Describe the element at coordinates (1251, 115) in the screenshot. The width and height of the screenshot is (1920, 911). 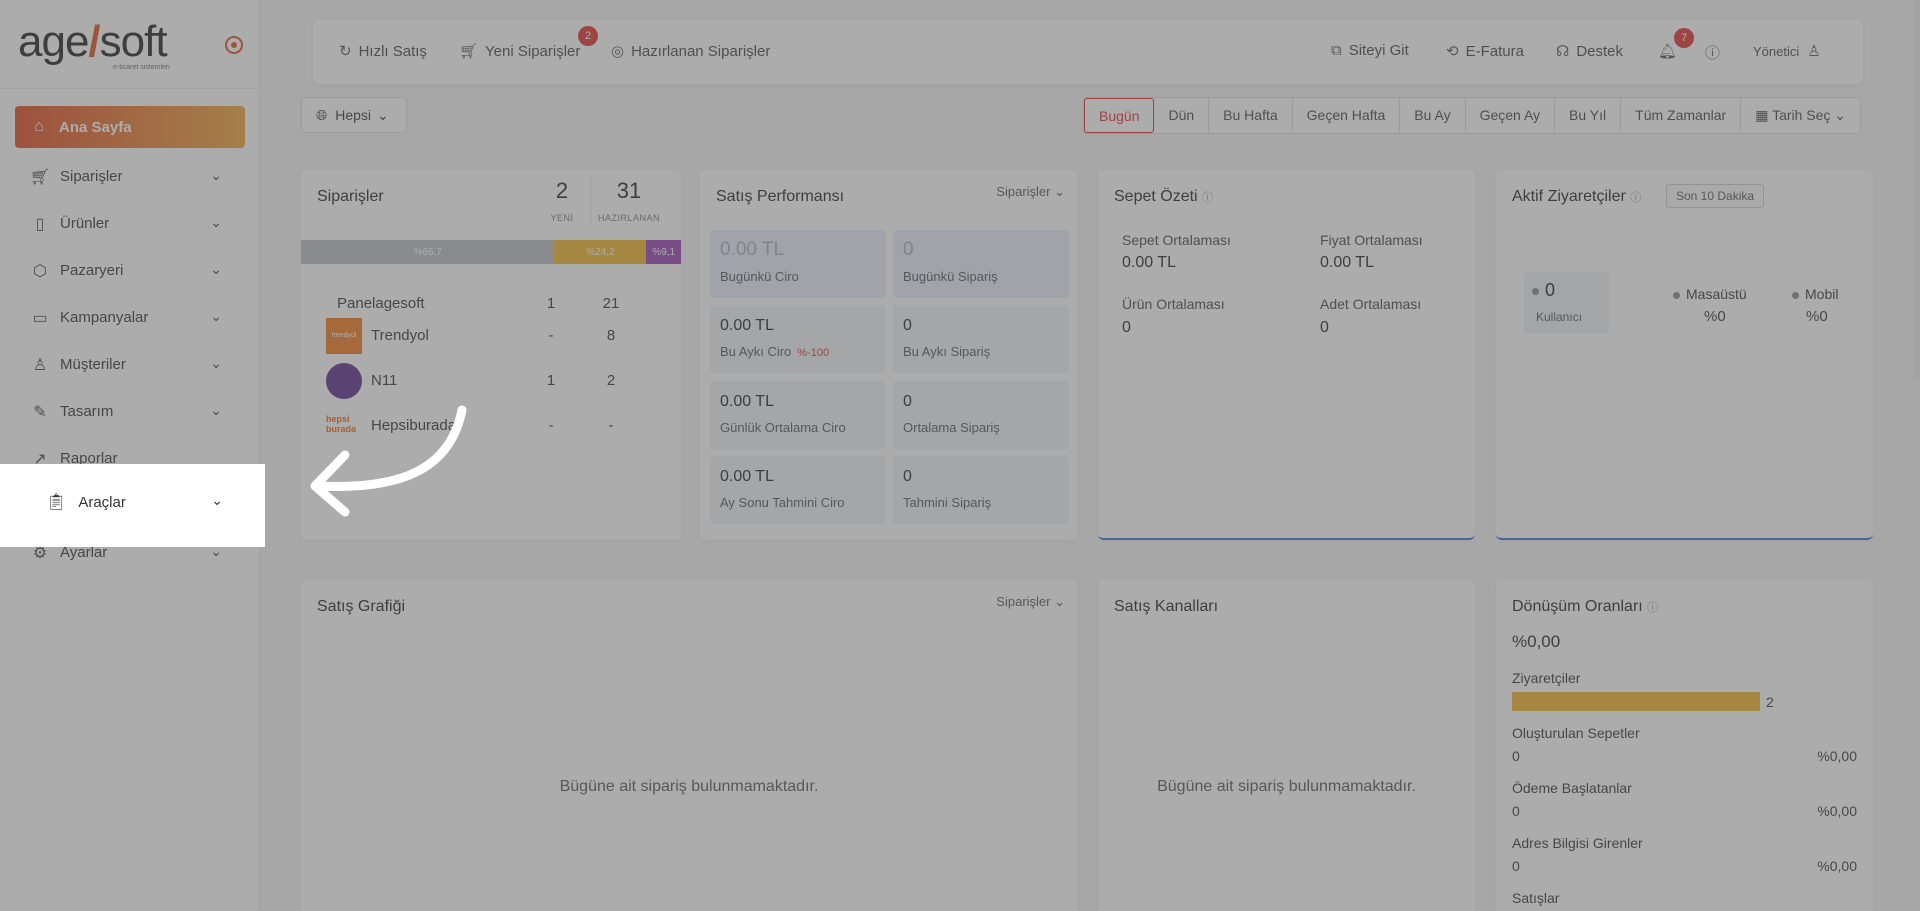
I see `range-bu-hafta: Bu Hafta` at that location.